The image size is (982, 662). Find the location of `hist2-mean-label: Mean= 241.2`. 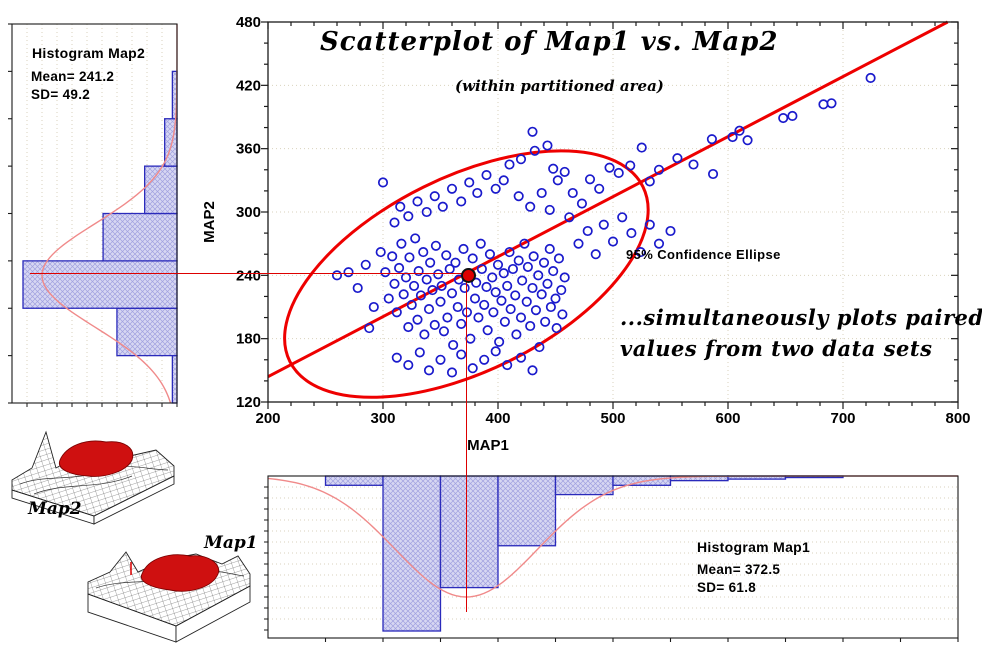

hist2-mean-label: Mean= 241.2 is located at coordinates (73, 76).